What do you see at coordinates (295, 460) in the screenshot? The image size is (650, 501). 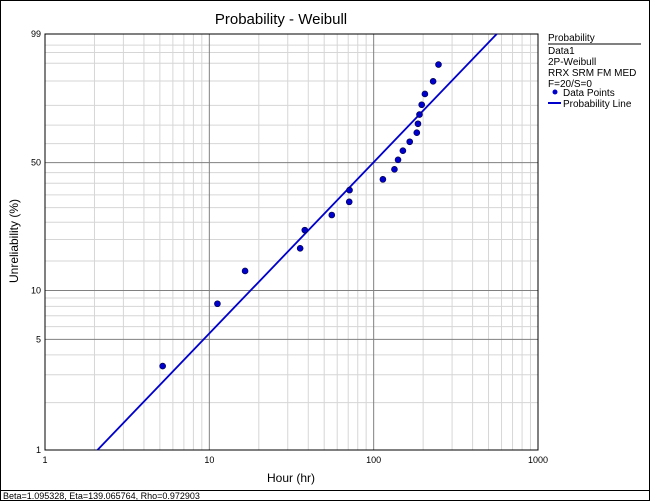 I see `x-axis-ticks: 1 10 100 1000` at bounding box center [295, 460].